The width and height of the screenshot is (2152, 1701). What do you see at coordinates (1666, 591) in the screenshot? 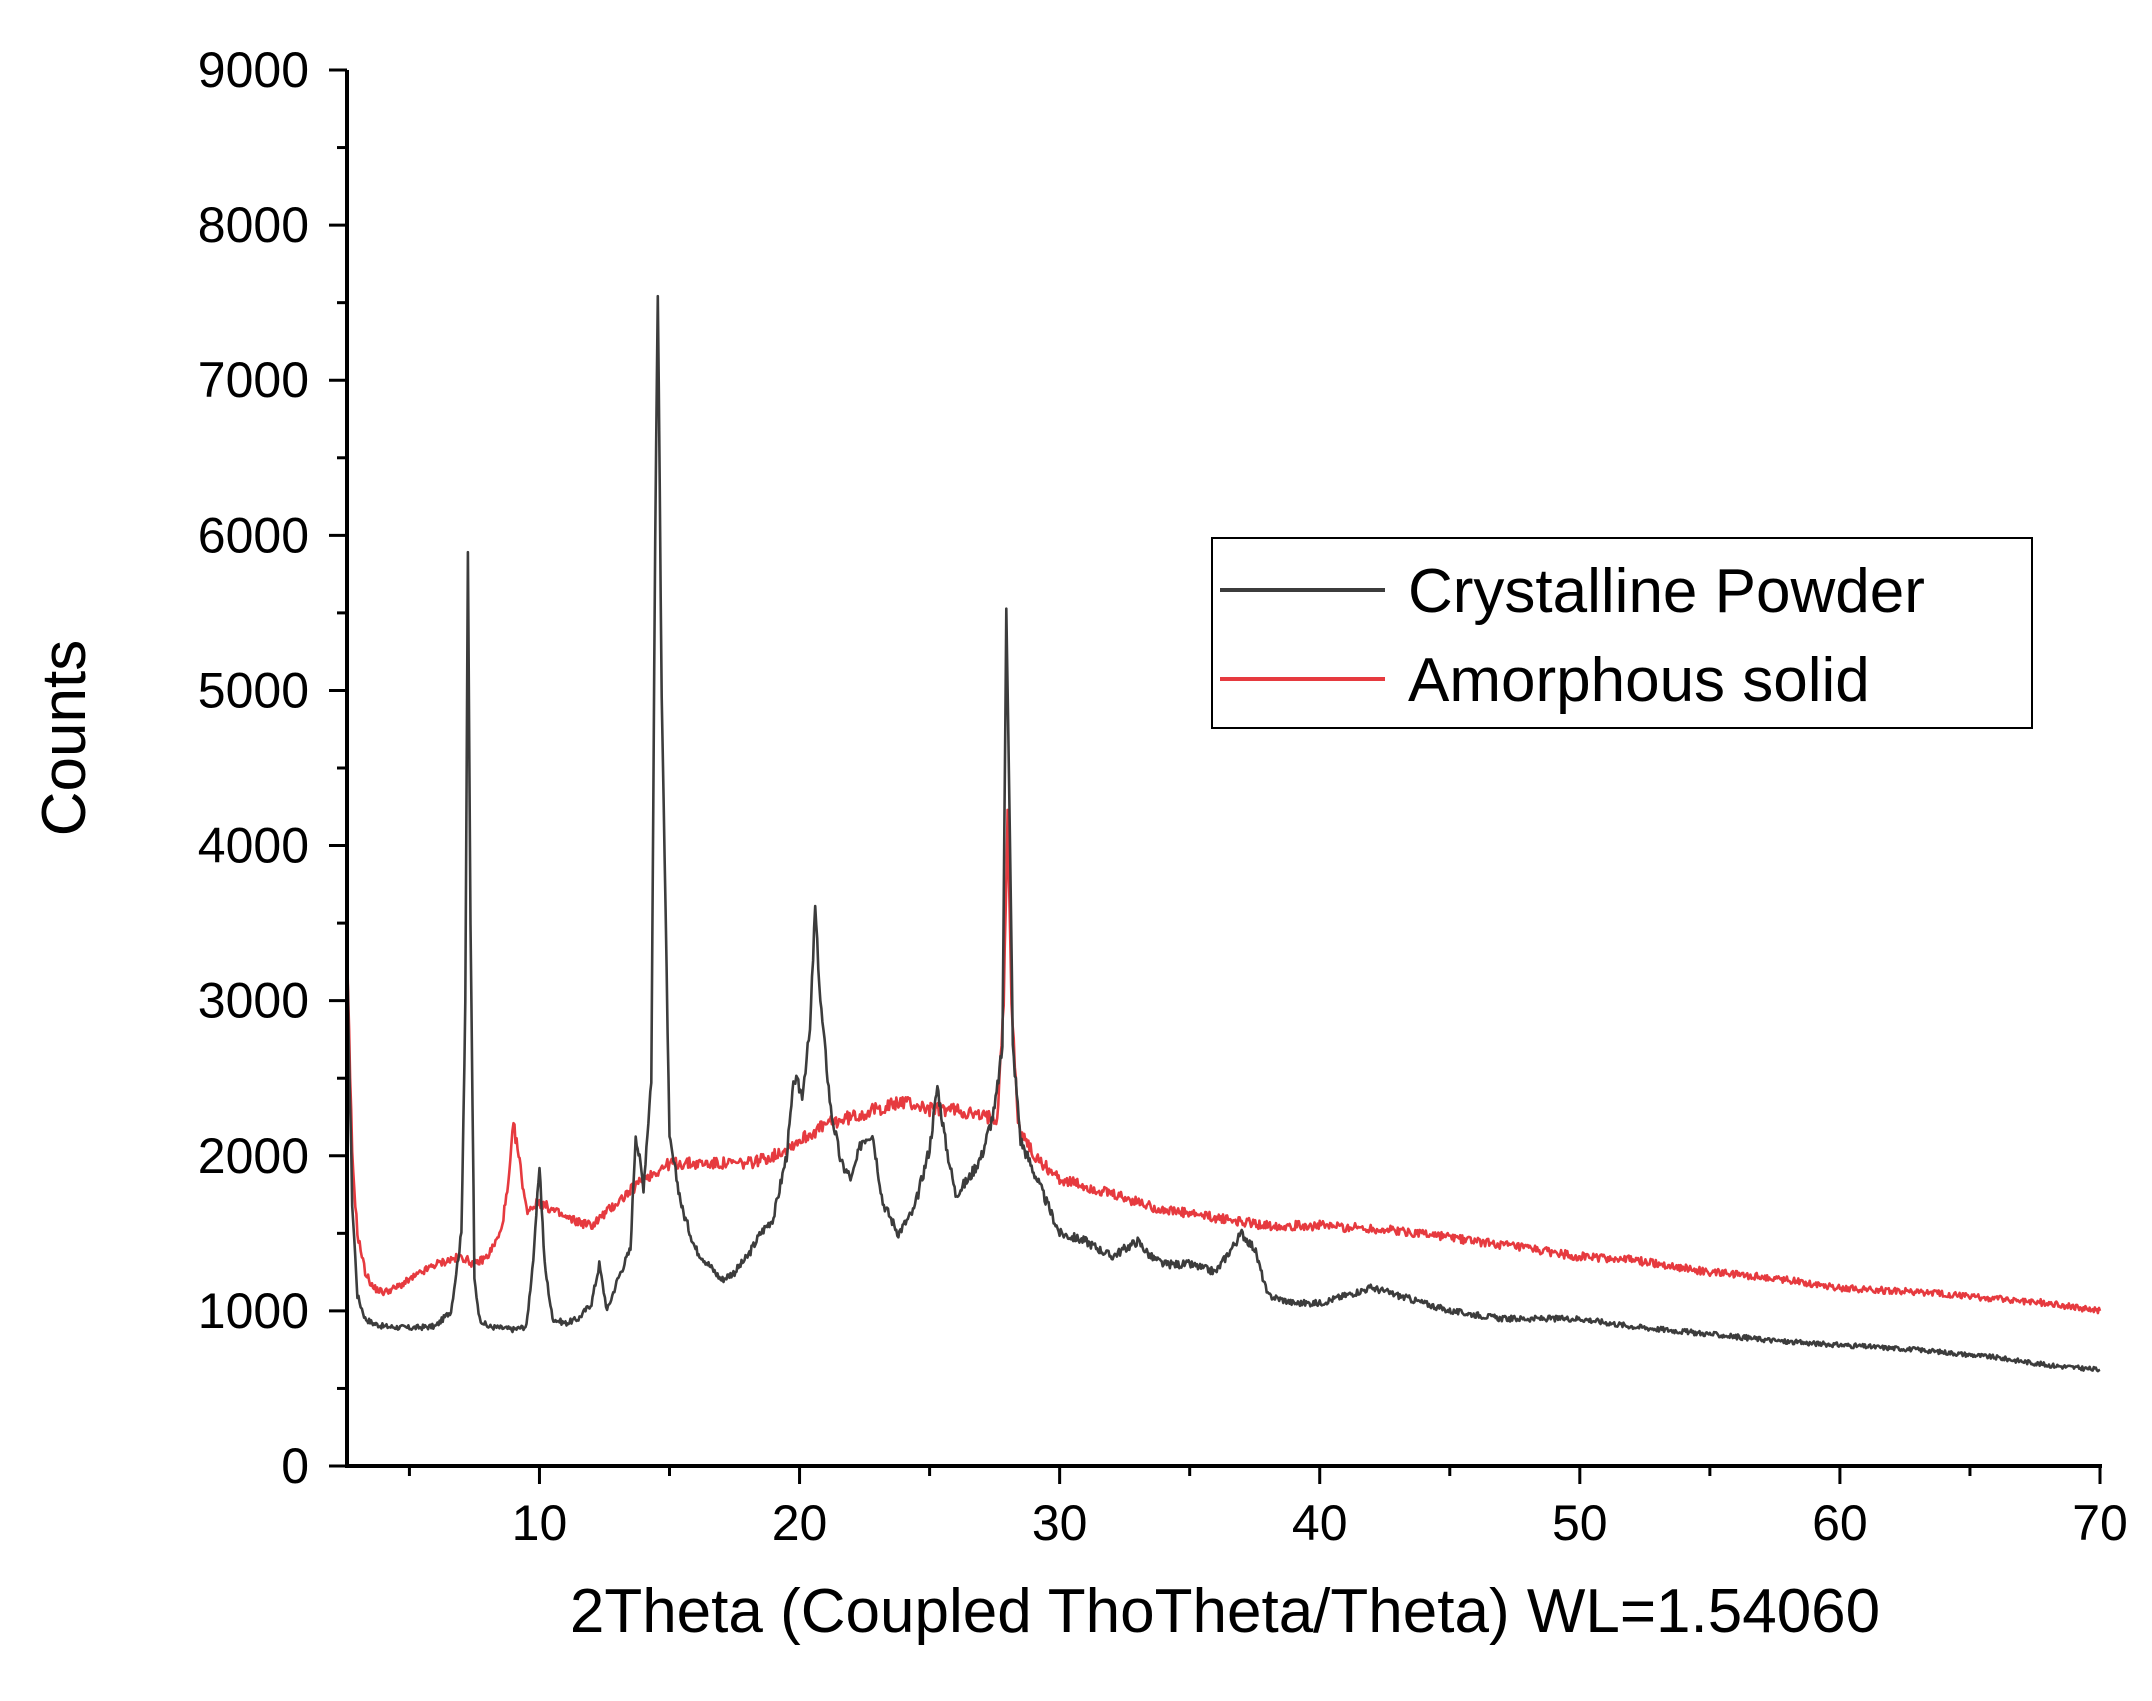
I see `legend-label-crystalline: Crystalline Powder` at bounding box center [1666, 591].